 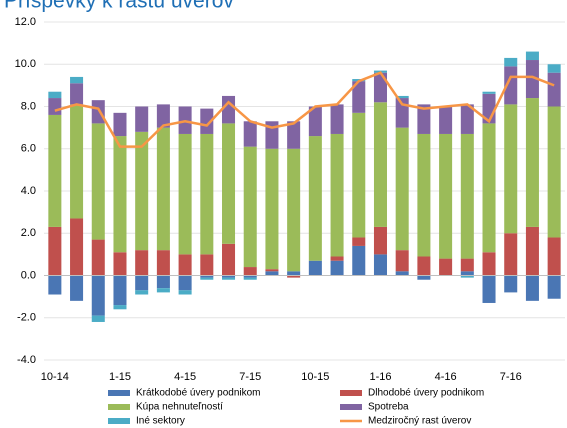 I want to click on x-tick-label: 7-15, so click(x=250, y=377).